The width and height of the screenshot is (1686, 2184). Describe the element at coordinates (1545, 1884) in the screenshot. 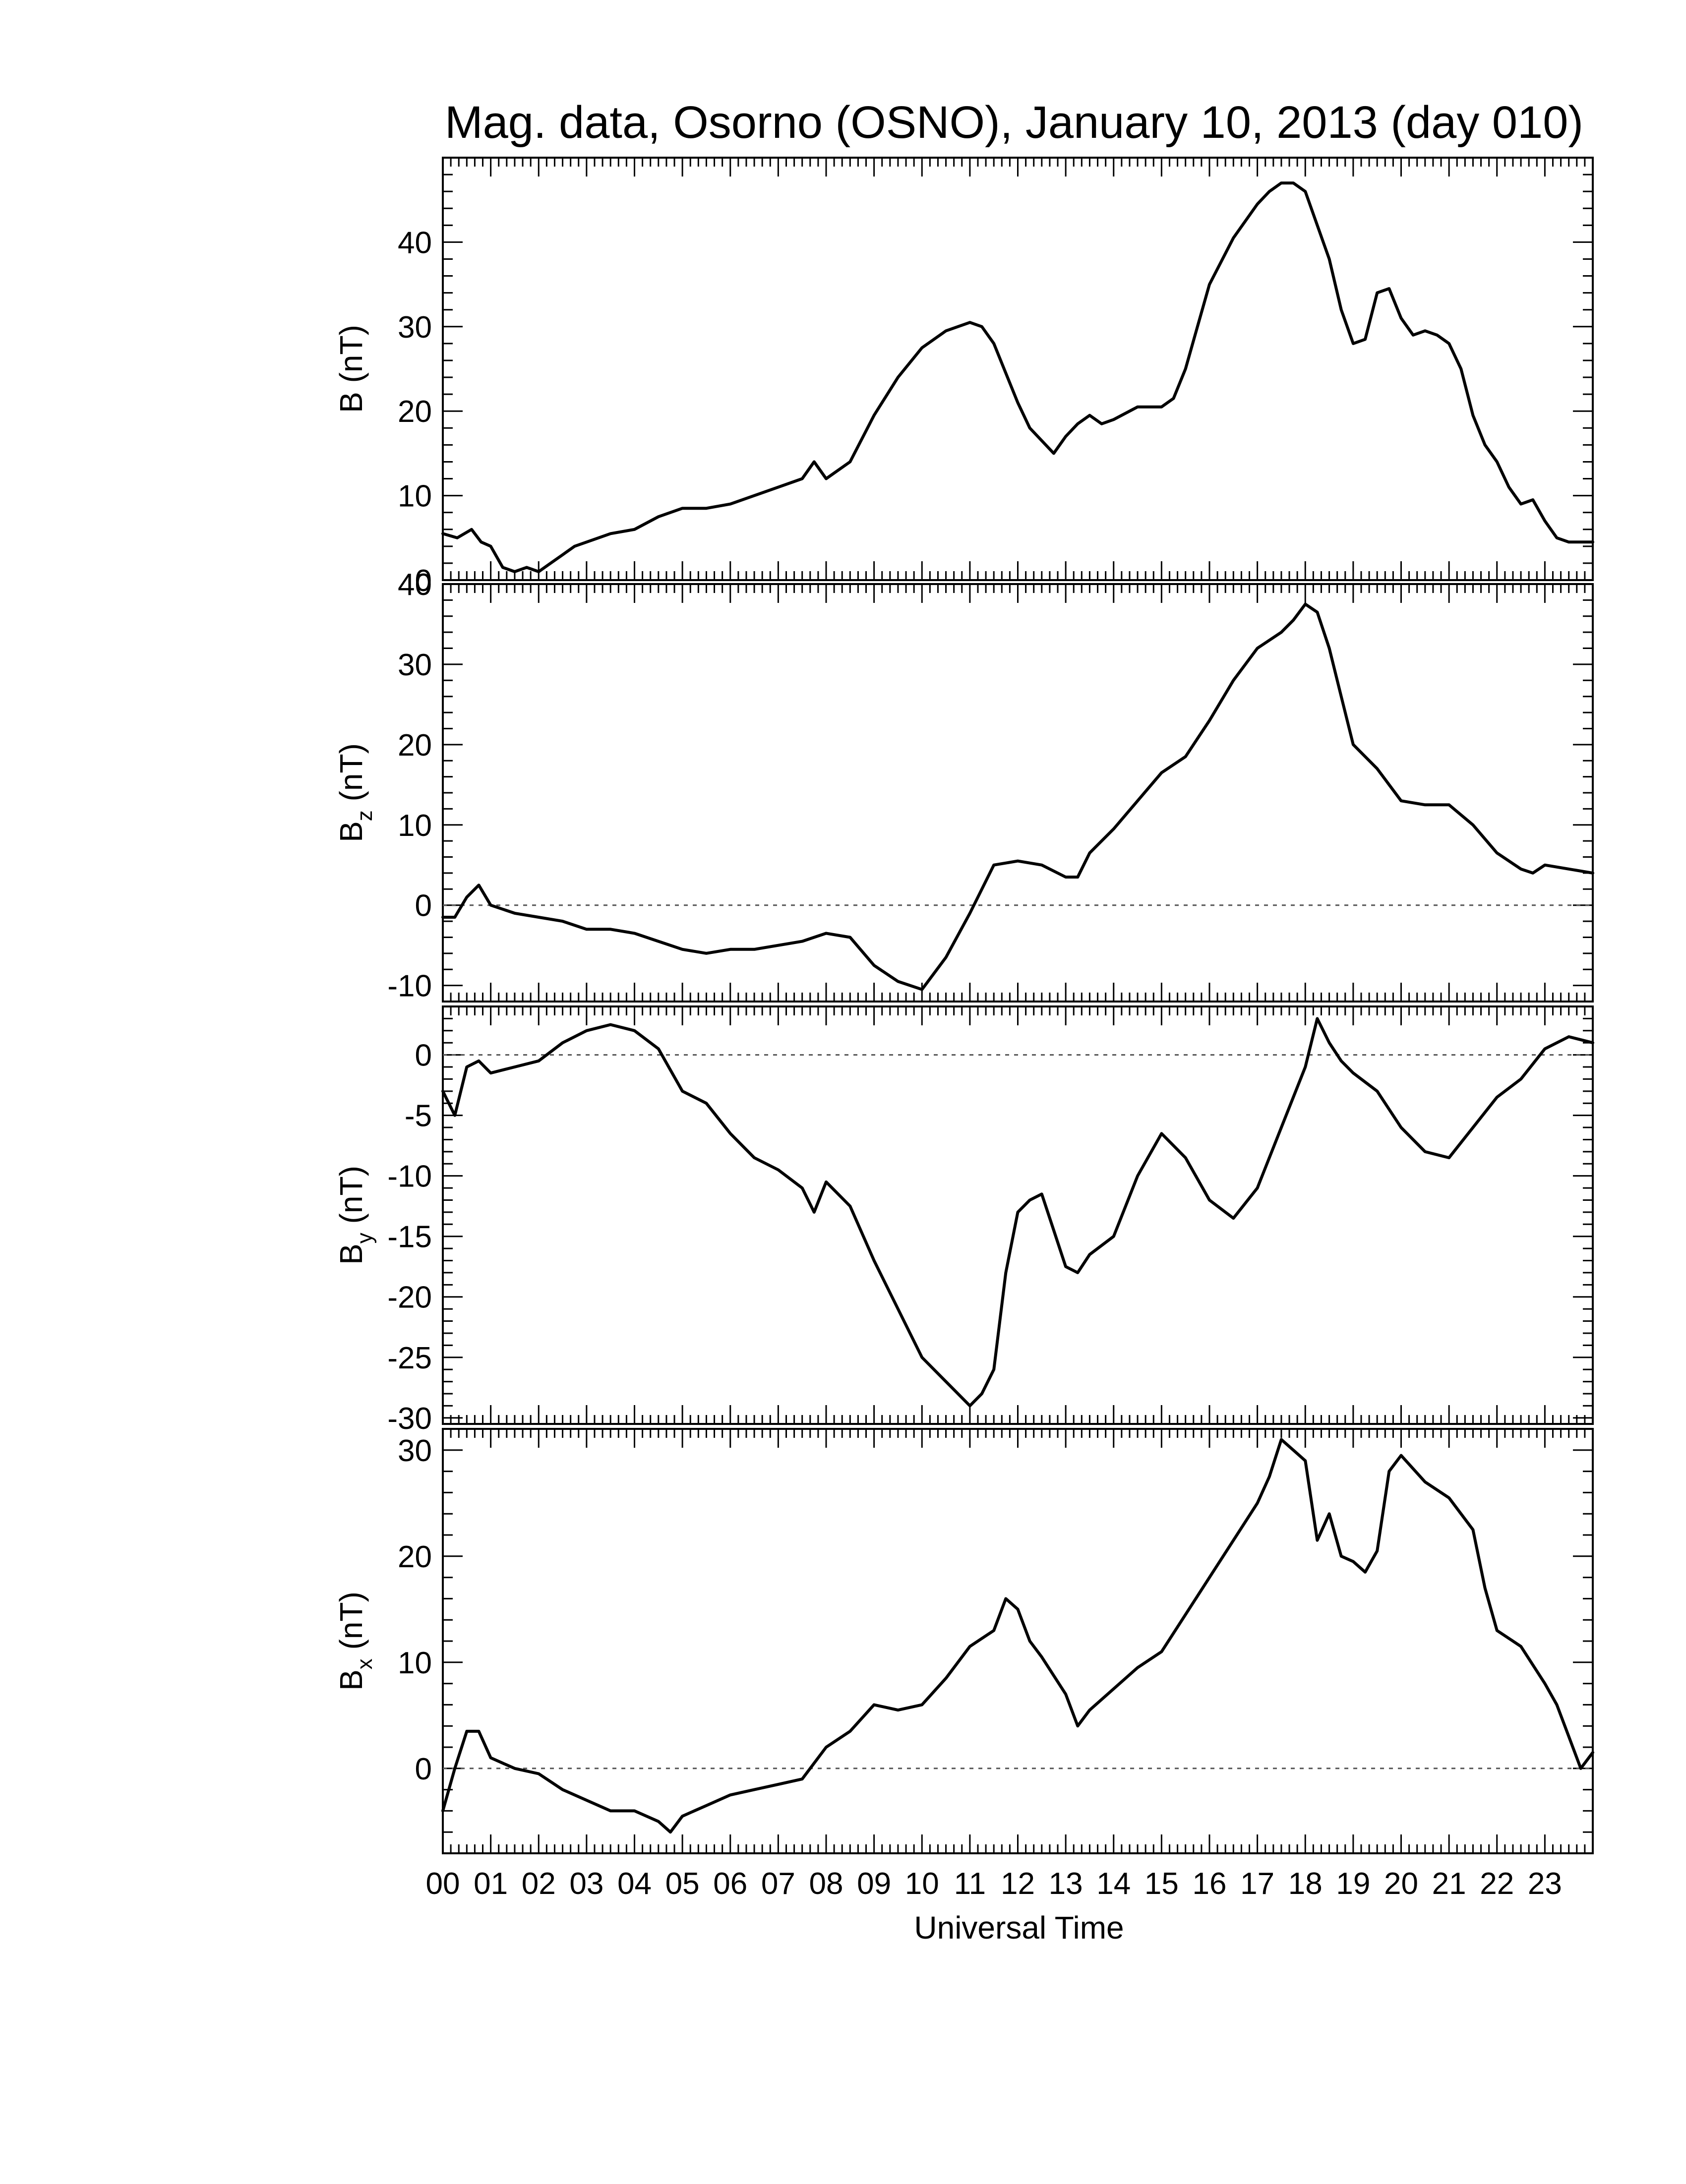

I see `x-tick-label: 23` at that location.